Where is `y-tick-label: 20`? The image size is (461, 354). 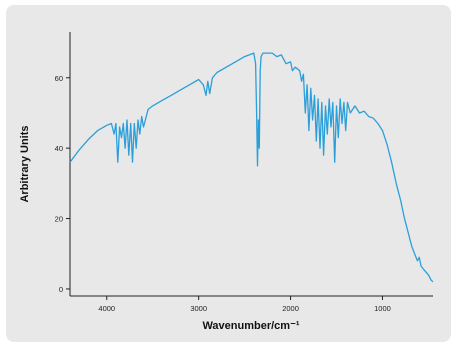
y-tick-label: 20 is located at coordinates (59, 219).